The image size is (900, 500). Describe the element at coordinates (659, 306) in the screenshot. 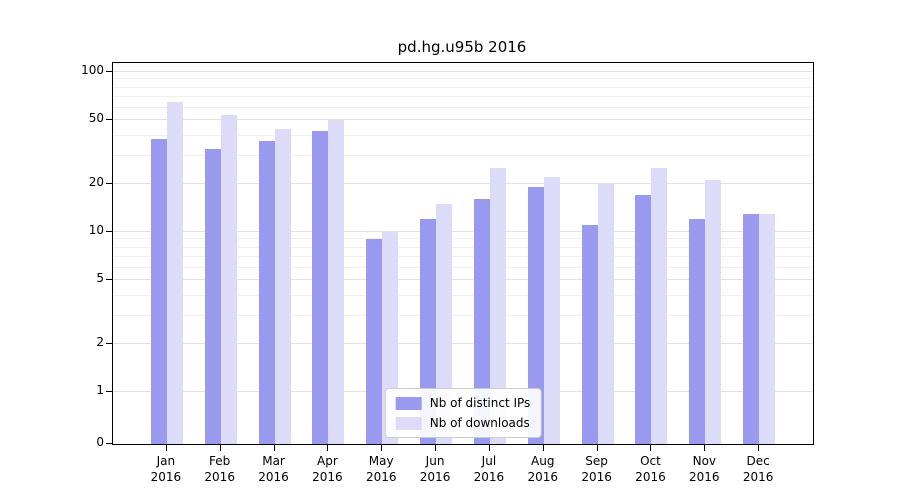

I see `bar-nb-of-downloads-oct-2016` at that location.